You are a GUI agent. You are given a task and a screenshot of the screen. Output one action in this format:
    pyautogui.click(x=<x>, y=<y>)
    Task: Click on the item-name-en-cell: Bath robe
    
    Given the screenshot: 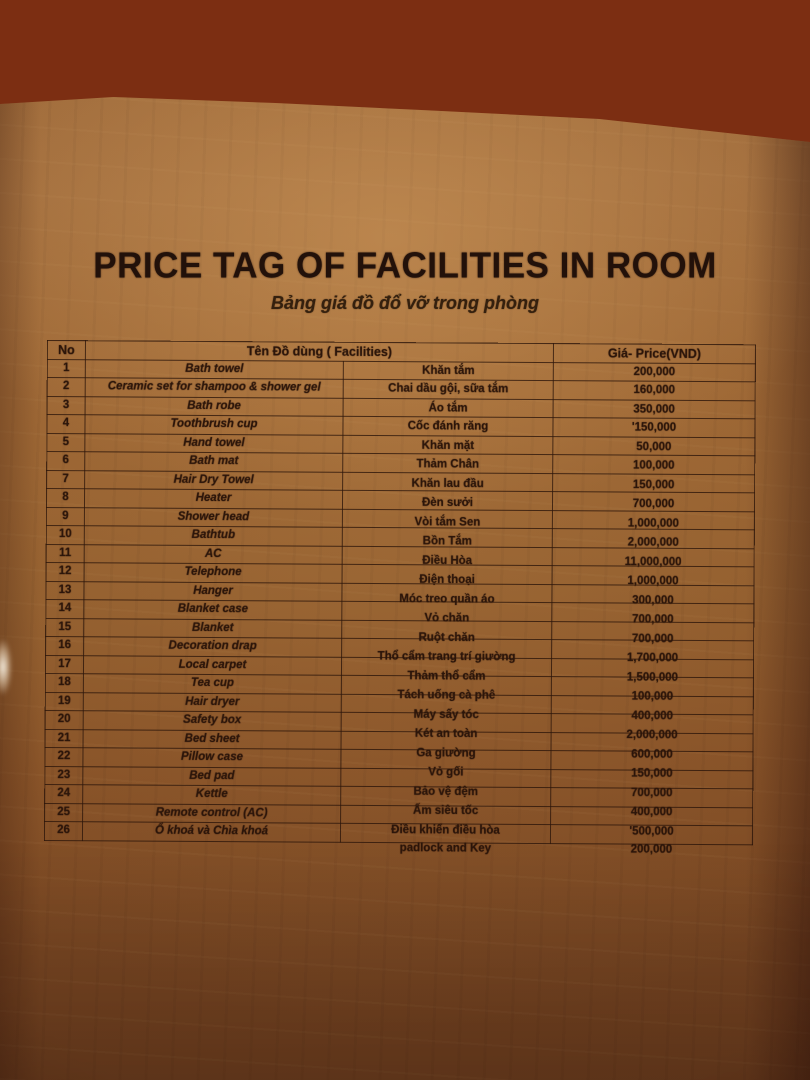 What is the action you would take?
    pyautogui.click(x=214, y=406)
    